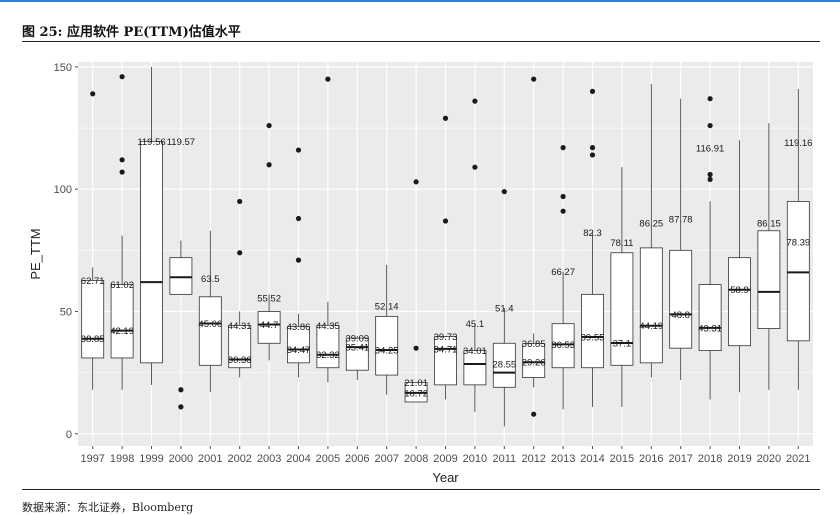 The image size is (840, 515). I want to click on x-tick-label: 2000, so click(181, 459).